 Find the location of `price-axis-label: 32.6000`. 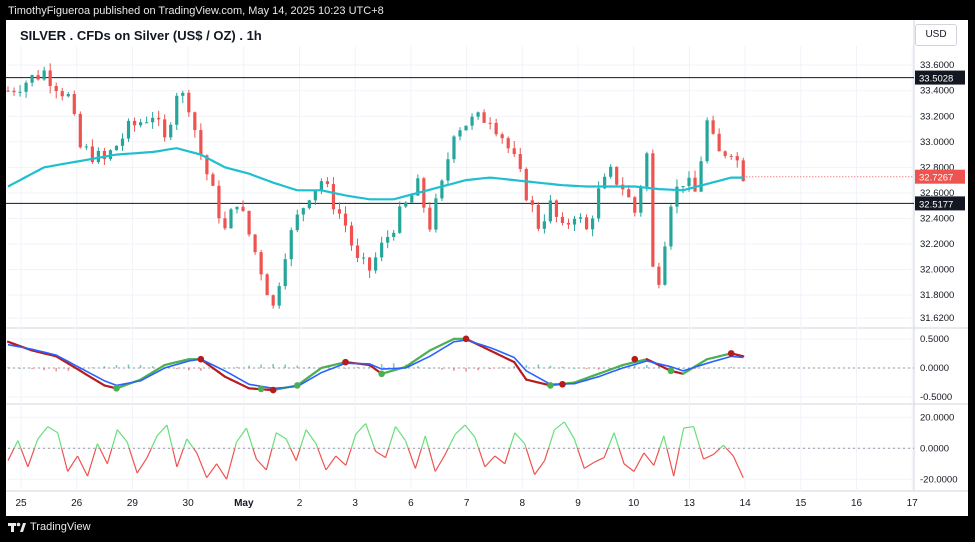

price-axis-label: 32.6000 is located at coordinates (937, 193).